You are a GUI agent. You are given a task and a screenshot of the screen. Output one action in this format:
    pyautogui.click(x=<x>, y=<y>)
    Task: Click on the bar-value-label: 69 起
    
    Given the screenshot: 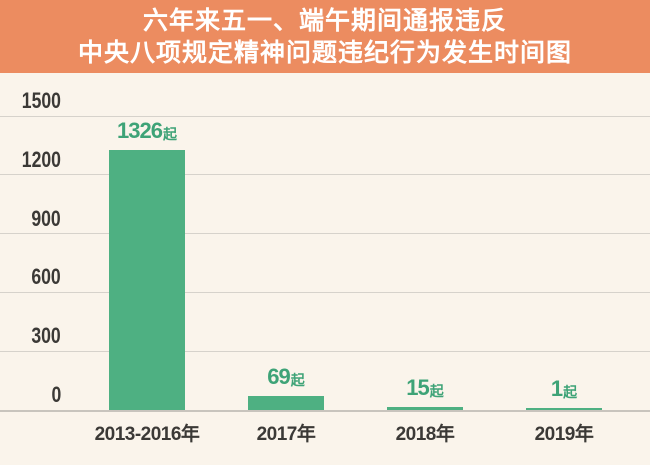 What is the action you would take?
    pyautogui.click(x=286, y=376)
    